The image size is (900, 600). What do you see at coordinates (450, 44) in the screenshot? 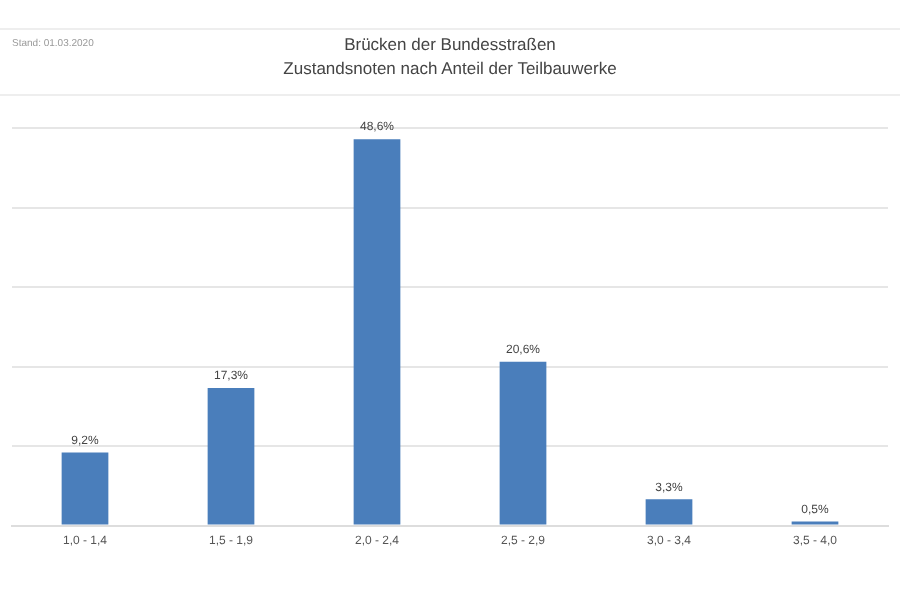
I see `chart-title: Brücken der Bundesstraßen` at bounding box center [450, 44].